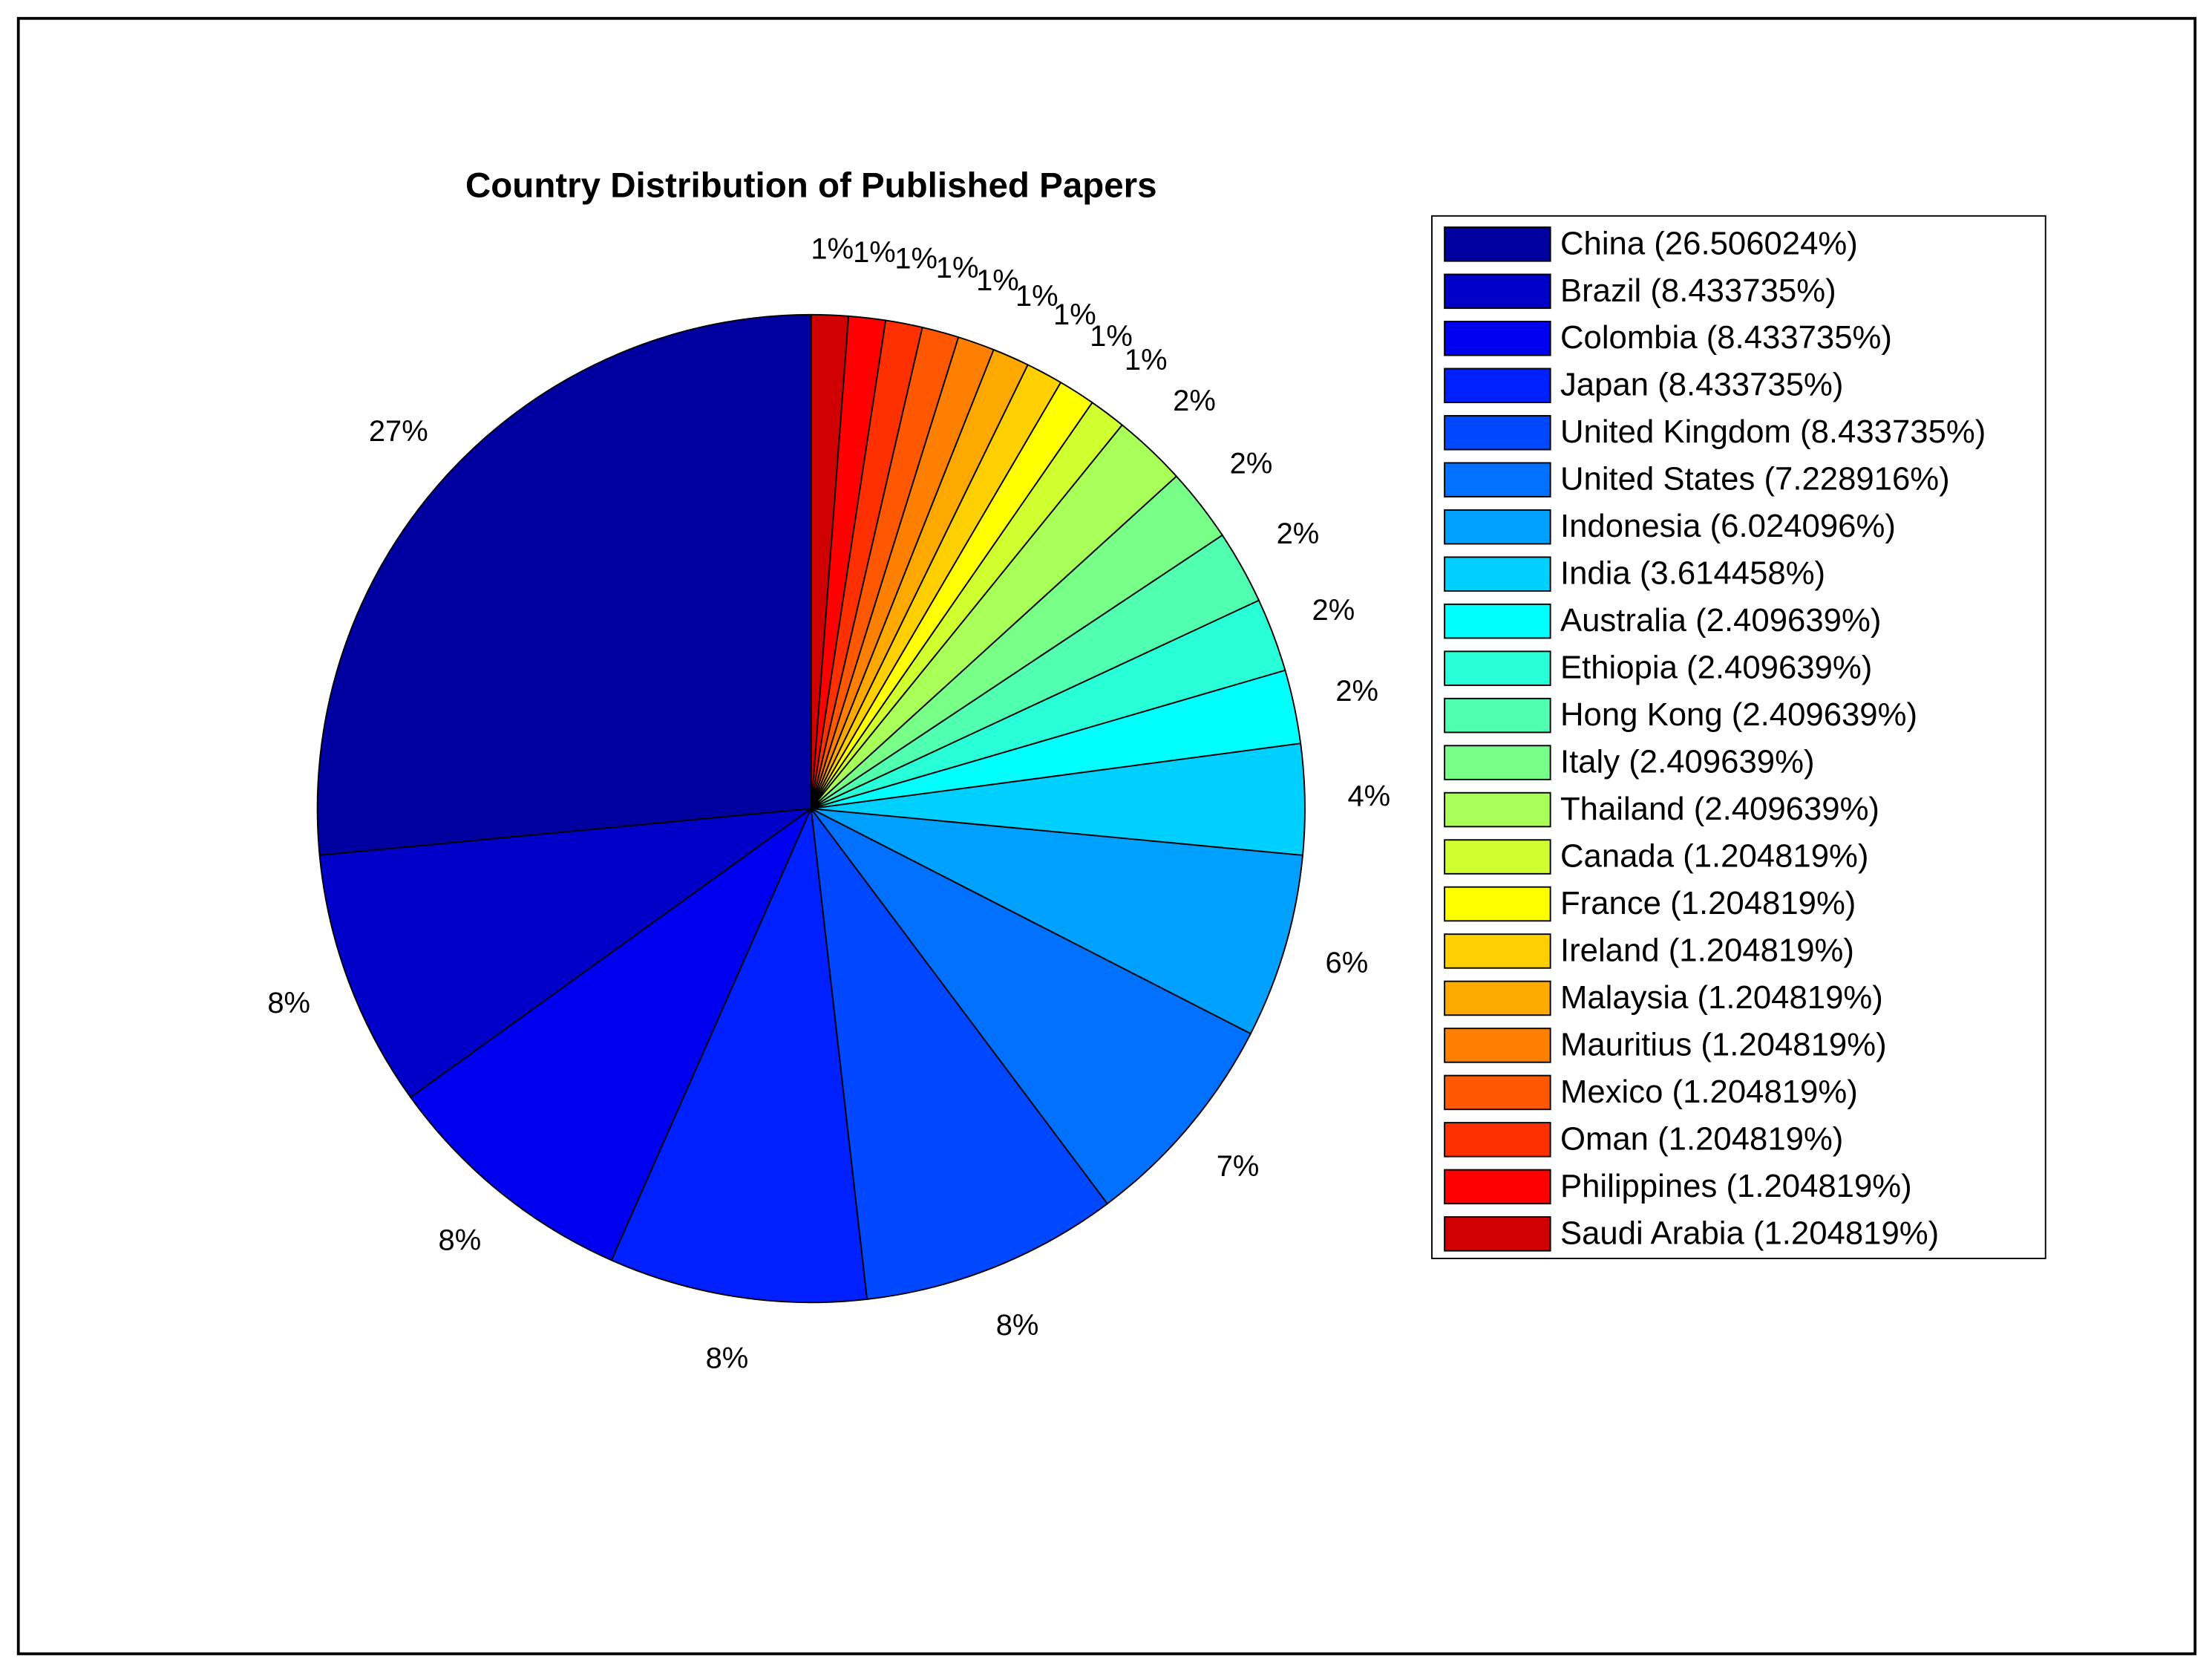 The image size is (2212, 1675). Describe the element at coordinates (1692, 573) in the screenshot. I see `legend-label: India (3.614458%)` at that location.